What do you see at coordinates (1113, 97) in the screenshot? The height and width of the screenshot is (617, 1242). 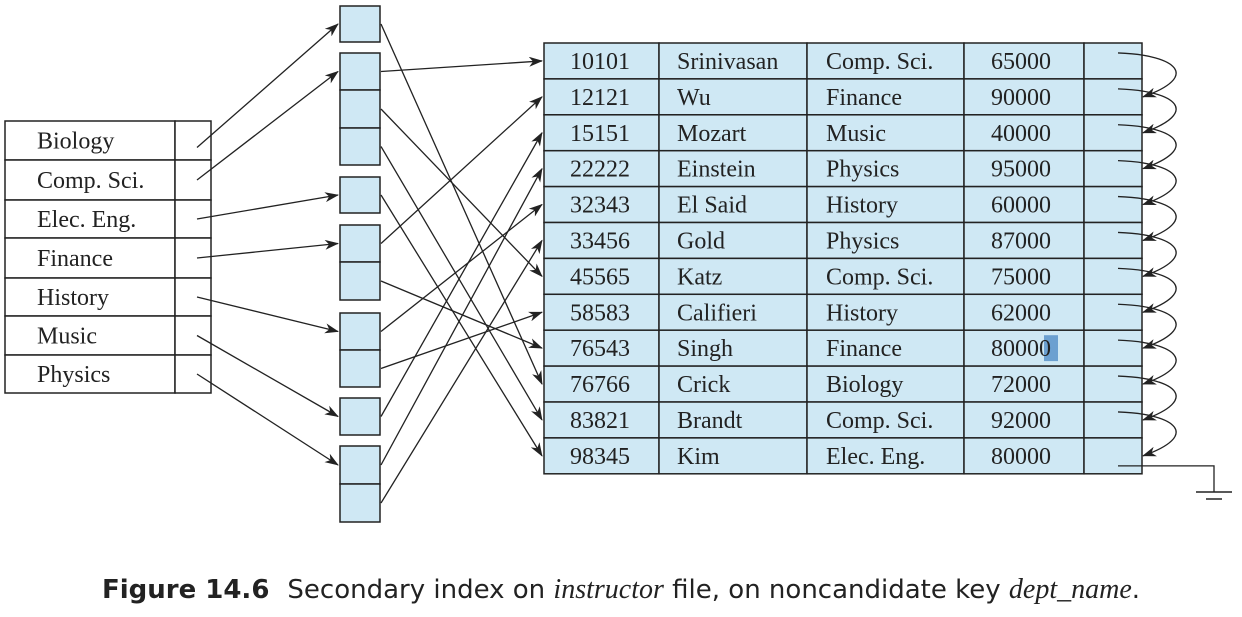 I see `record-2-pointer-cell` at bounding box center [1113, 97].